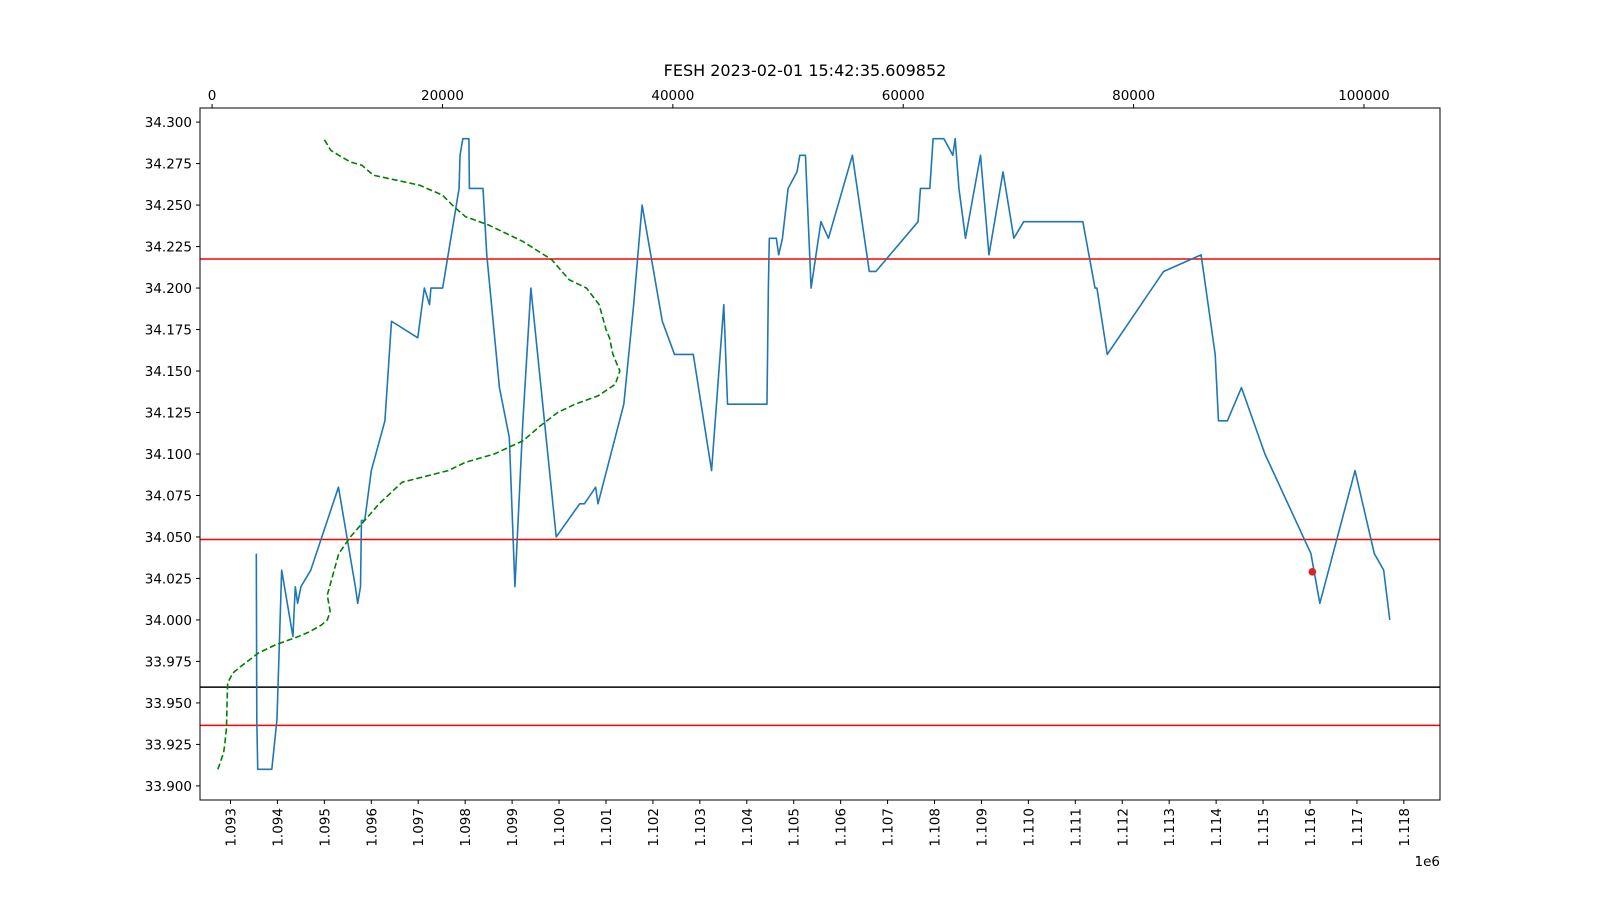 The height and width of the screenshot is (900, 1600). Describe the element at coordinates (168, 745) in the screenshot. I see `y-tick-label: 33.925` at that location.